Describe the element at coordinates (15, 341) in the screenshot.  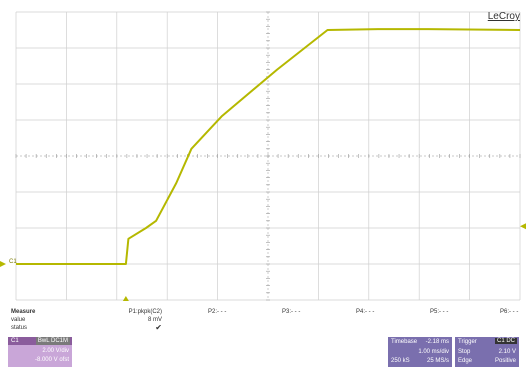
I see `channel-name: C1` at that location.